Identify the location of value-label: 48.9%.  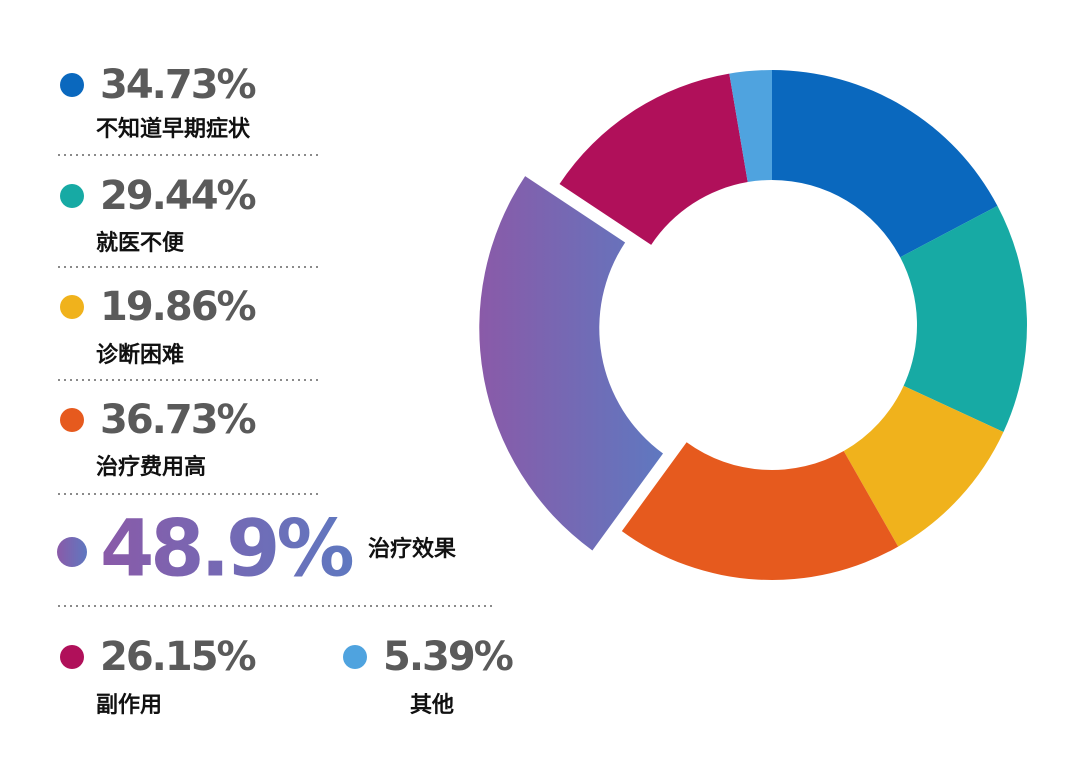
(226, 549).